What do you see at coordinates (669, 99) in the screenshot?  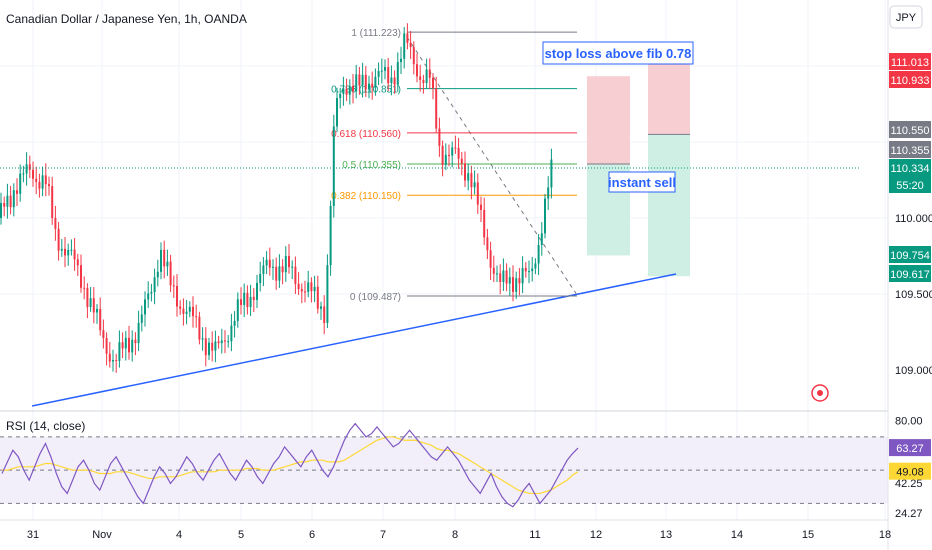 I see `position-2-stop-zone` at bounding box center [669, 99].